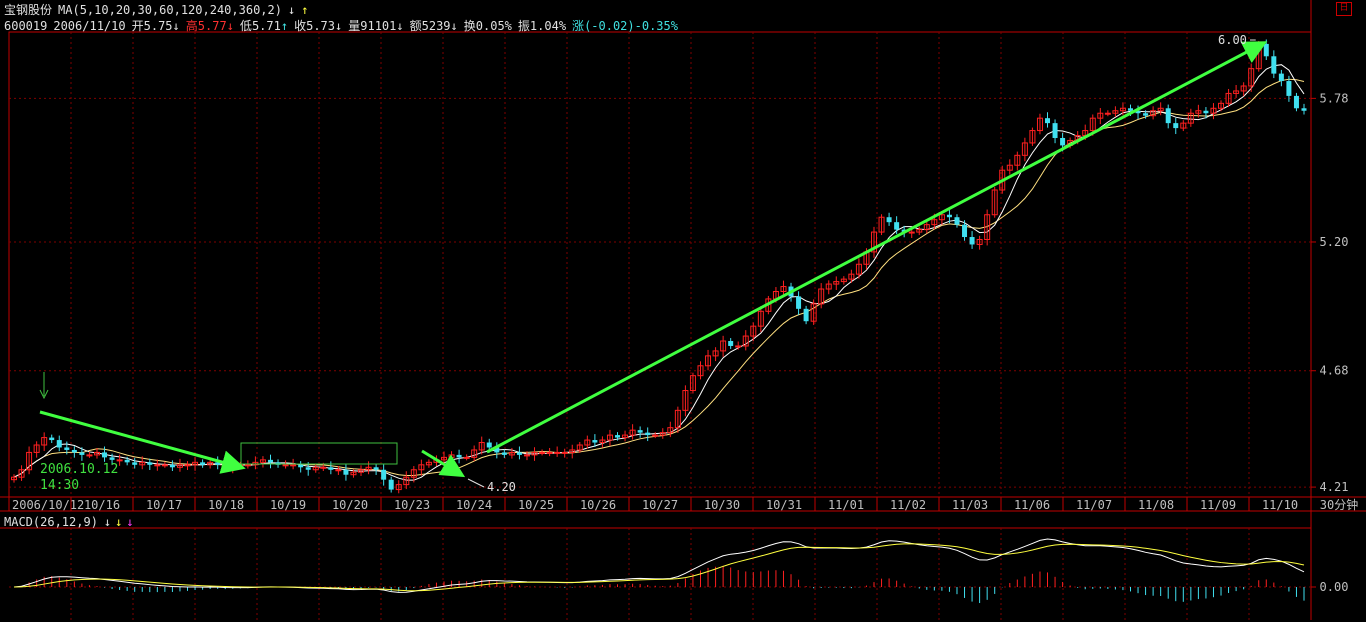 The height and width of the screenshot is (622, 1366). I want to click on amount-value: 5239, so click(436, 26).